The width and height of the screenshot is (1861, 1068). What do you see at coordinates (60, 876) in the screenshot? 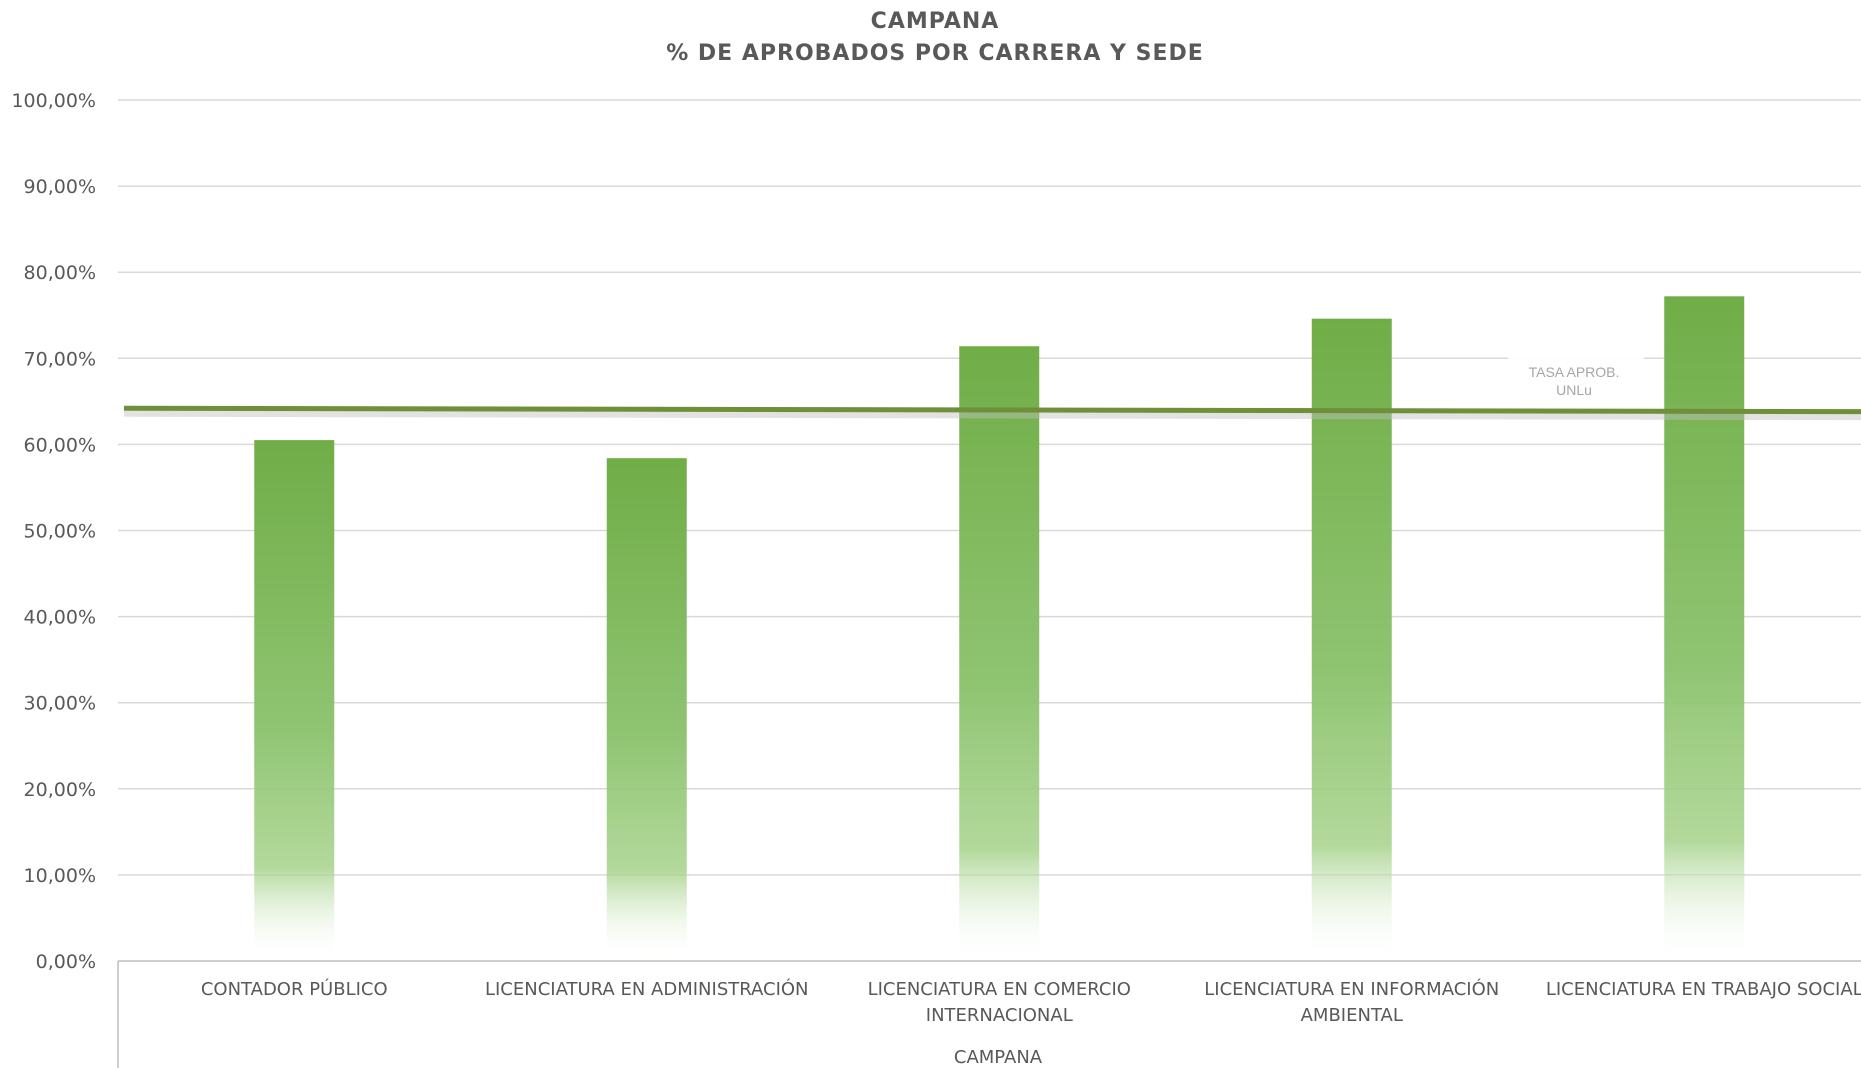
I see `y-tick-label: 10,00%` at bounding box center [60, 876].